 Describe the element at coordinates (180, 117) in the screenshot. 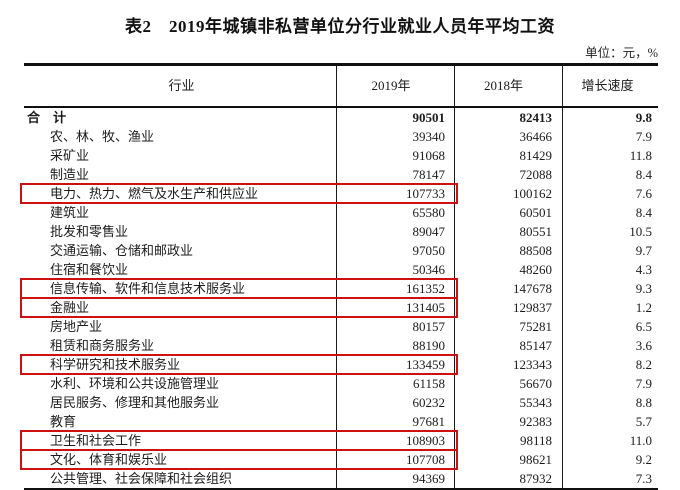

I see `industry-cell: 合 计` at that location.